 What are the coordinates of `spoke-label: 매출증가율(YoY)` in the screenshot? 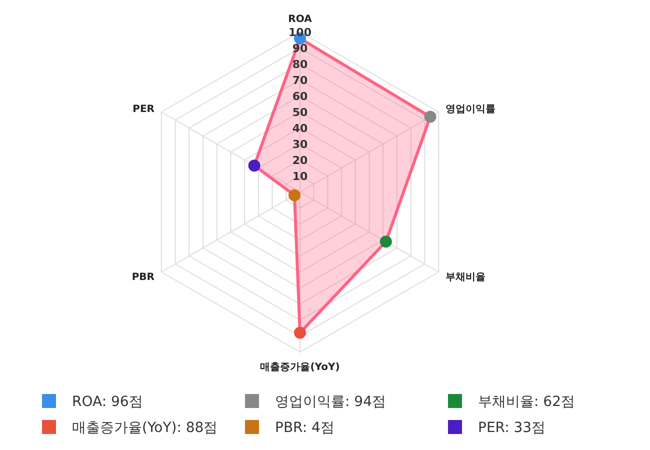 It's located at (300, 367).